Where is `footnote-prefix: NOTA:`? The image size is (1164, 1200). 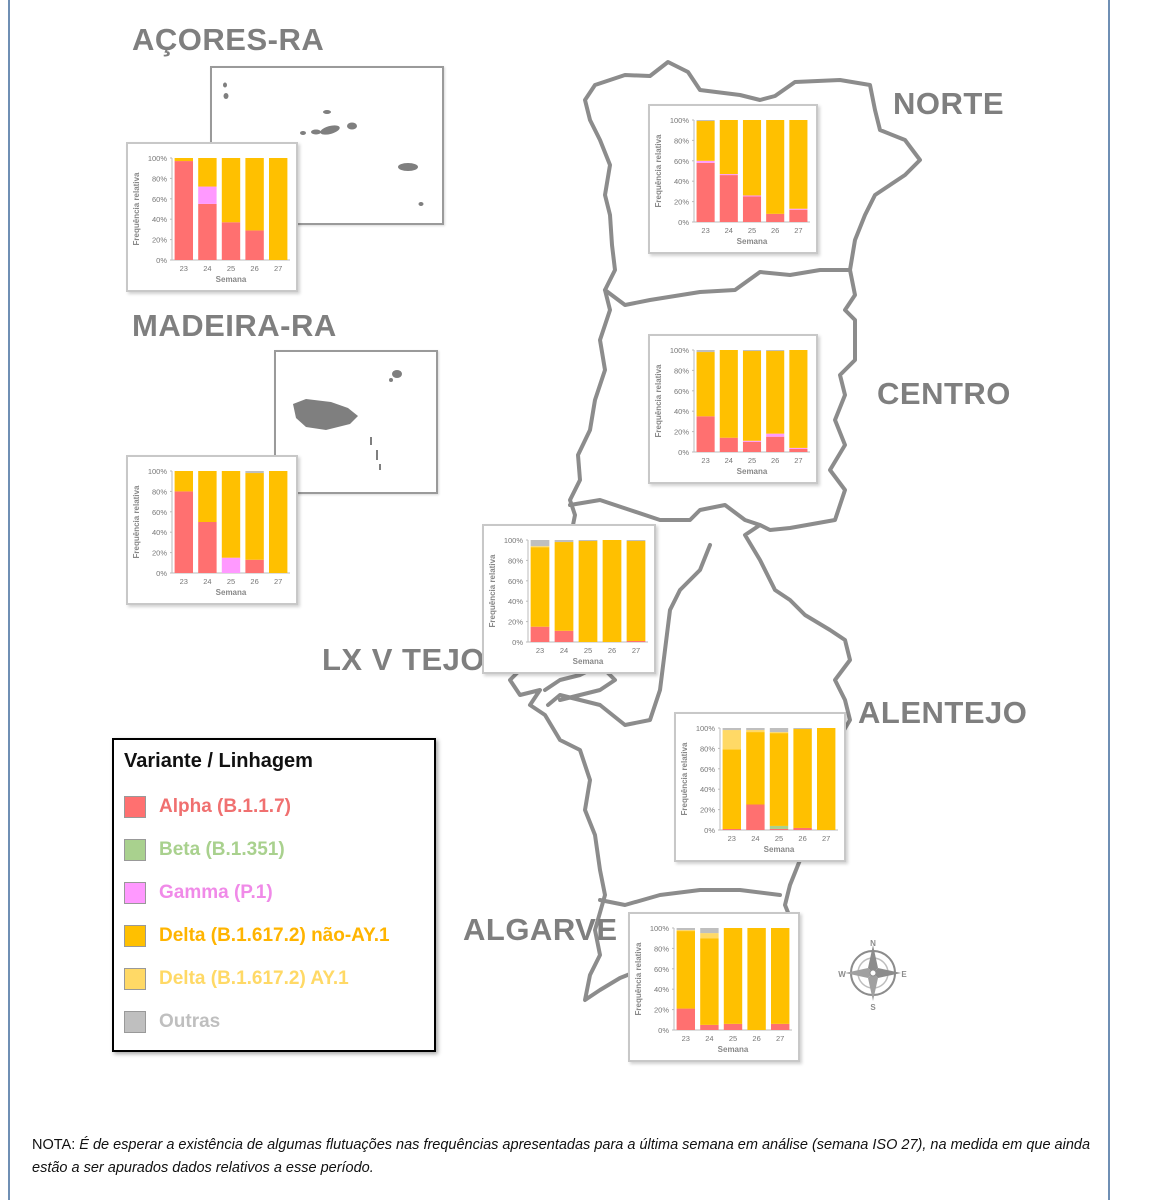 footnote-prefix: NOTA: is located at coordinates (54, 1145).